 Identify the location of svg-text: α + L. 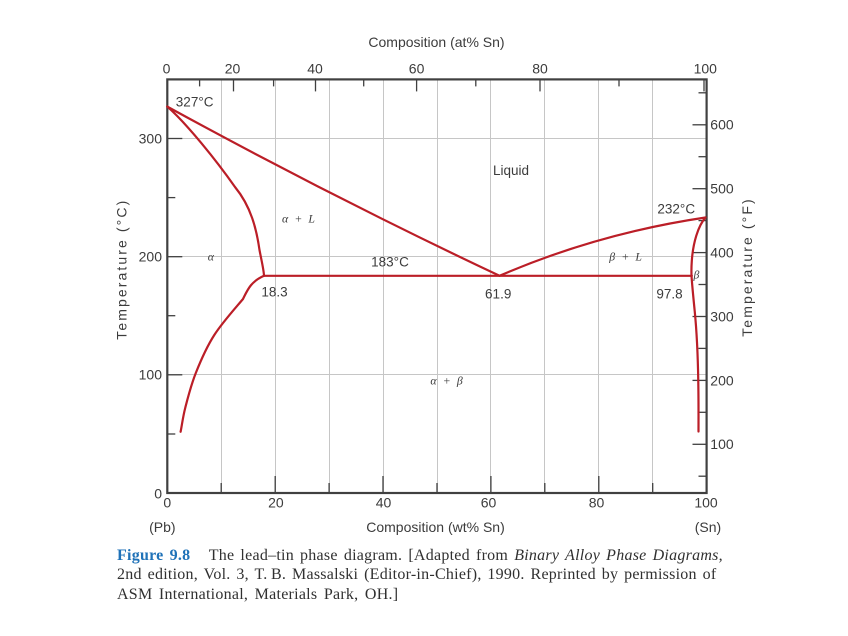
(298, 218).